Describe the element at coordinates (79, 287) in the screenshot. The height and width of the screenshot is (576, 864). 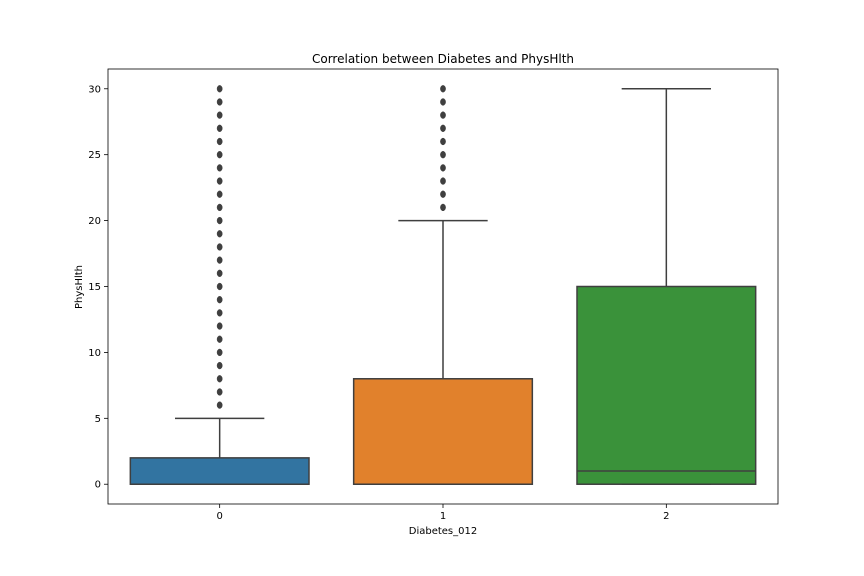
I see `y-axis-label: PhysHlth` at that location.